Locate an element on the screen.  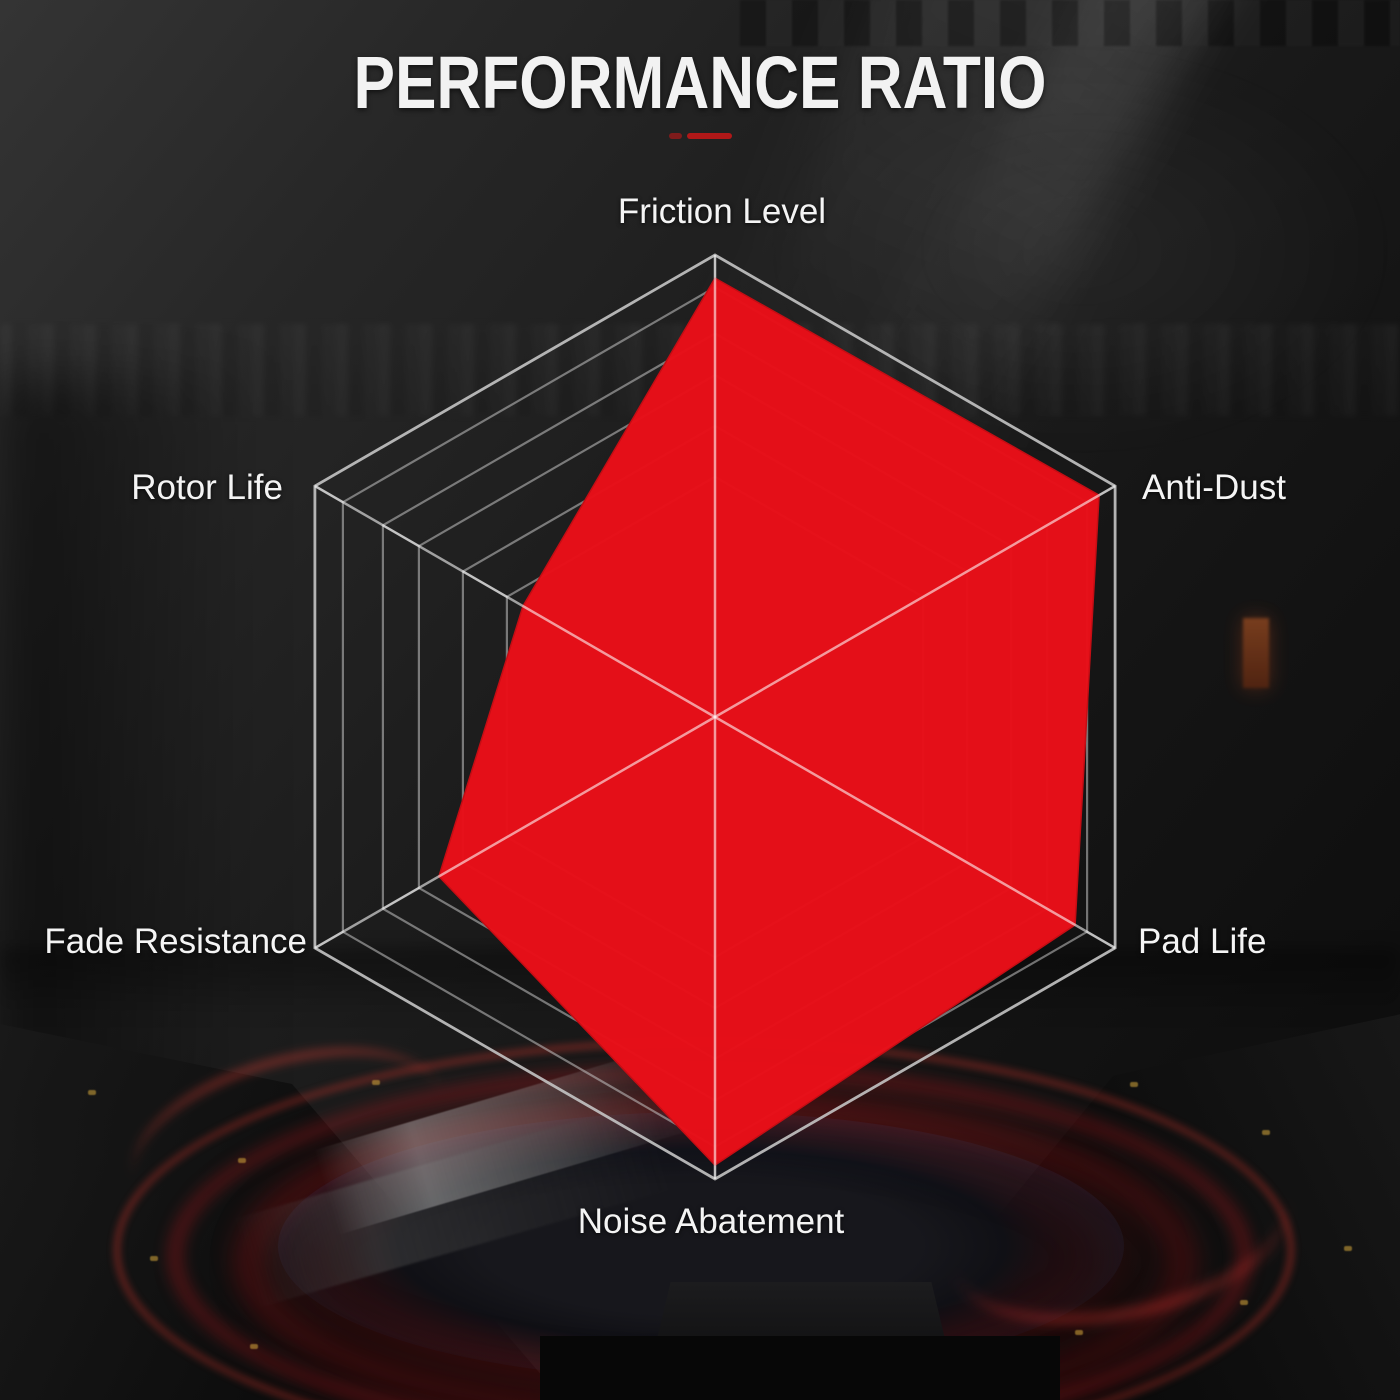
accent-dash-long is located at coordinates (709, 136).